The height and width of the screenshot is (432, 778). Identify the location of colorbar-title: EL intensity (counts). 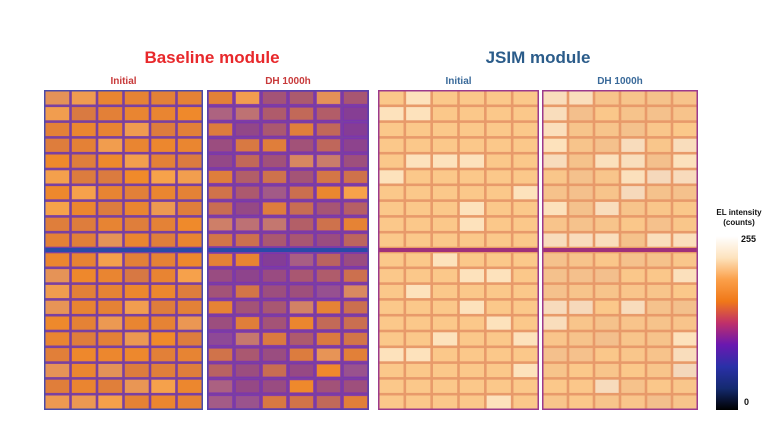
(739, 218).